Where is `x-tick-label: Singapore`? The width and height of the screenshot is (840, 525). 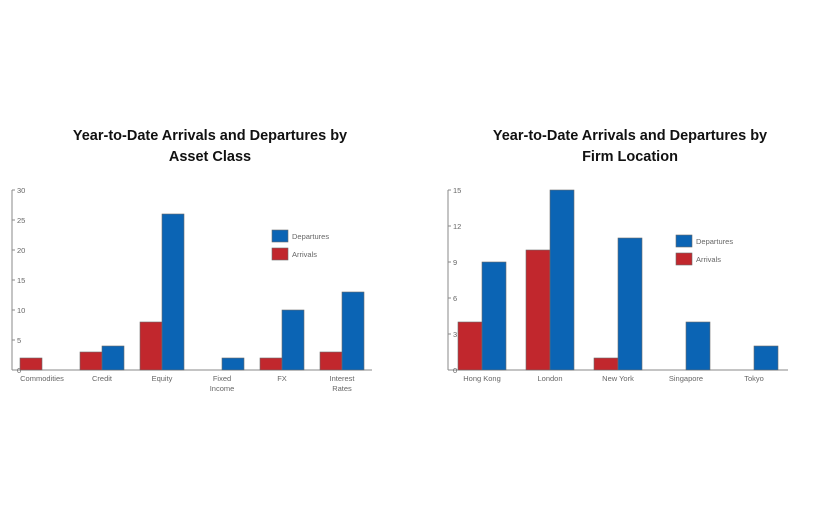 x-tick-label: Singapore is located at coordinates (686, 378).